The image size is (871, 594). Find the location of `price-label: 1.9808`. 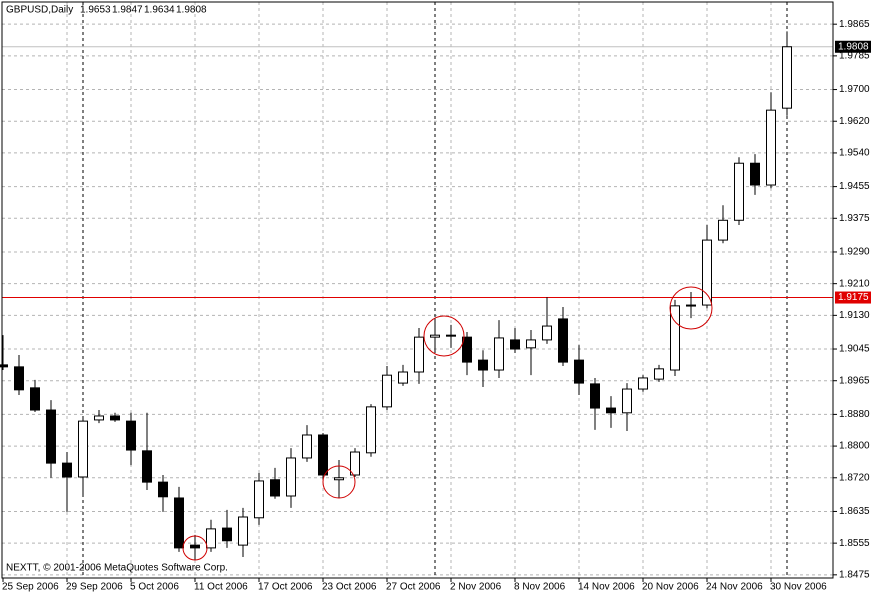

price-label: 1.9808 is located at coordinates (853, 46).